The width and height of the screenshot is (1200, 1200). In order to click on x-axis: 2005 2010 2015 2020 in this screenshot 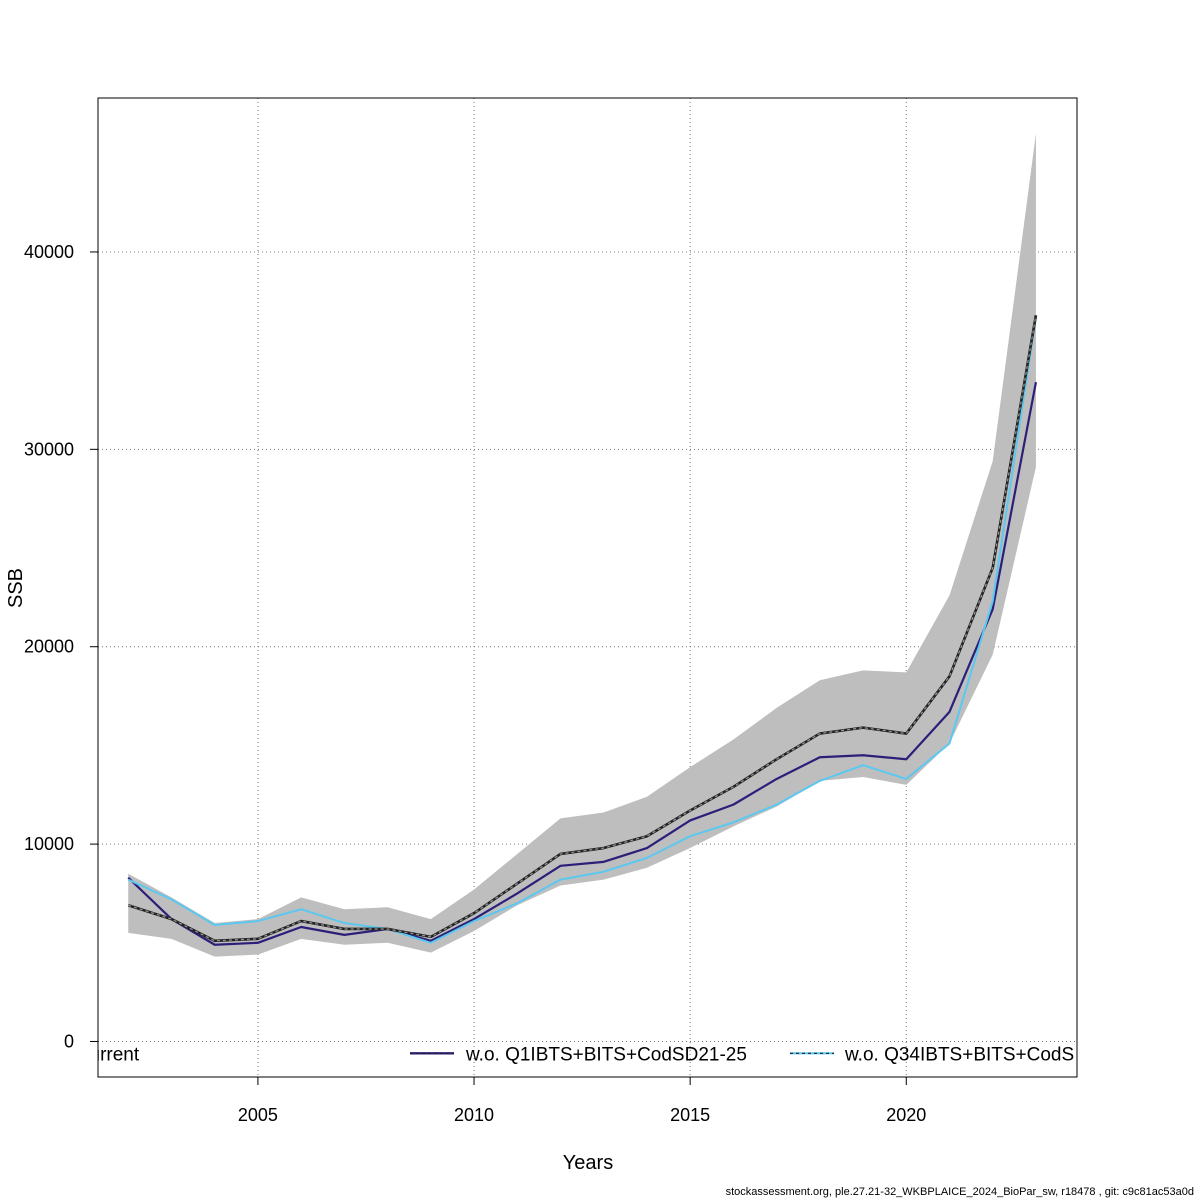, I will do `click(582, 1101)`.